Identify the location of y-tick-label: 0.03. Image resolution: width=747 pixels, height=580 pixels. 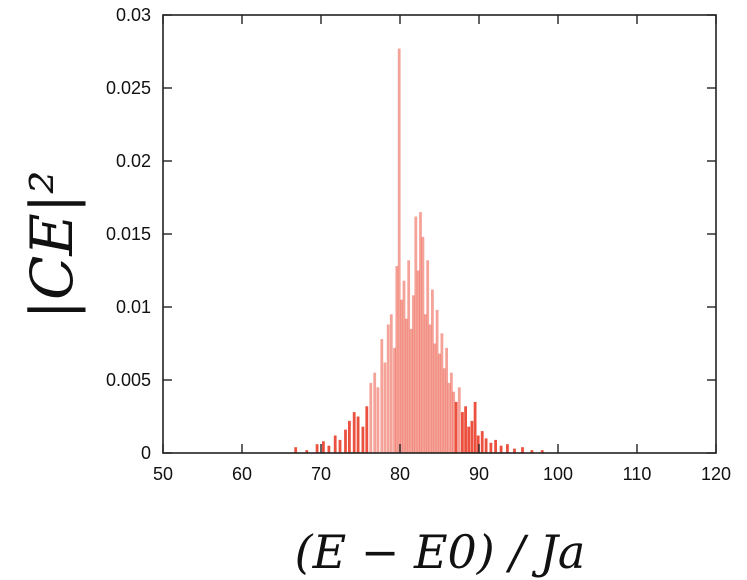
(133, 15).